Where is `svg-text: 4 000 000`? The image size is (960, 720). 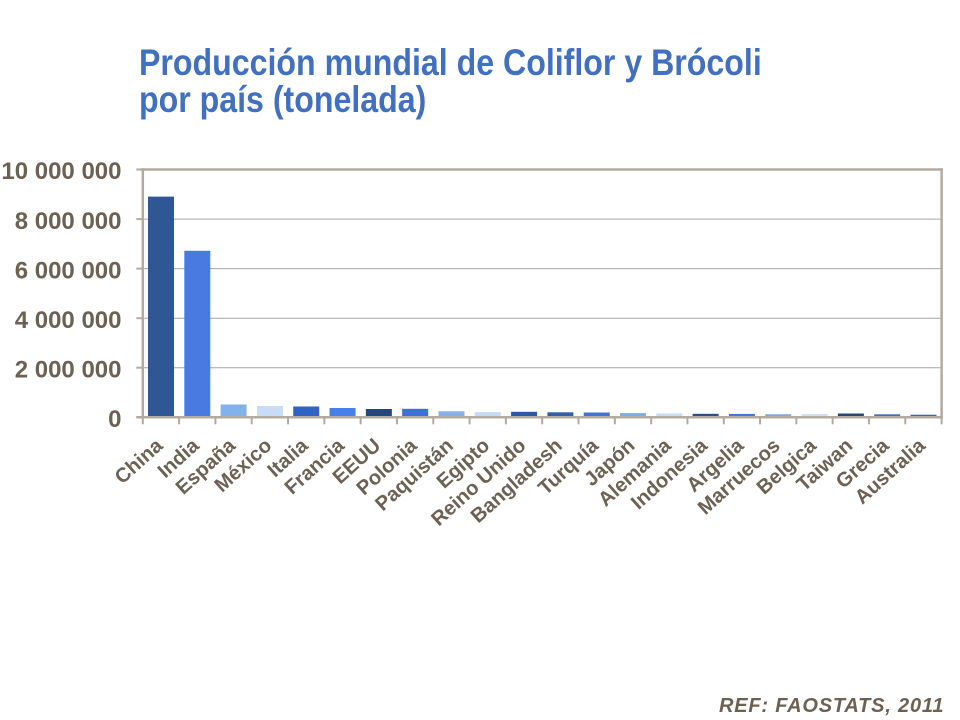
svg-text: 4 000 000 is located at coordinates (68, 320).